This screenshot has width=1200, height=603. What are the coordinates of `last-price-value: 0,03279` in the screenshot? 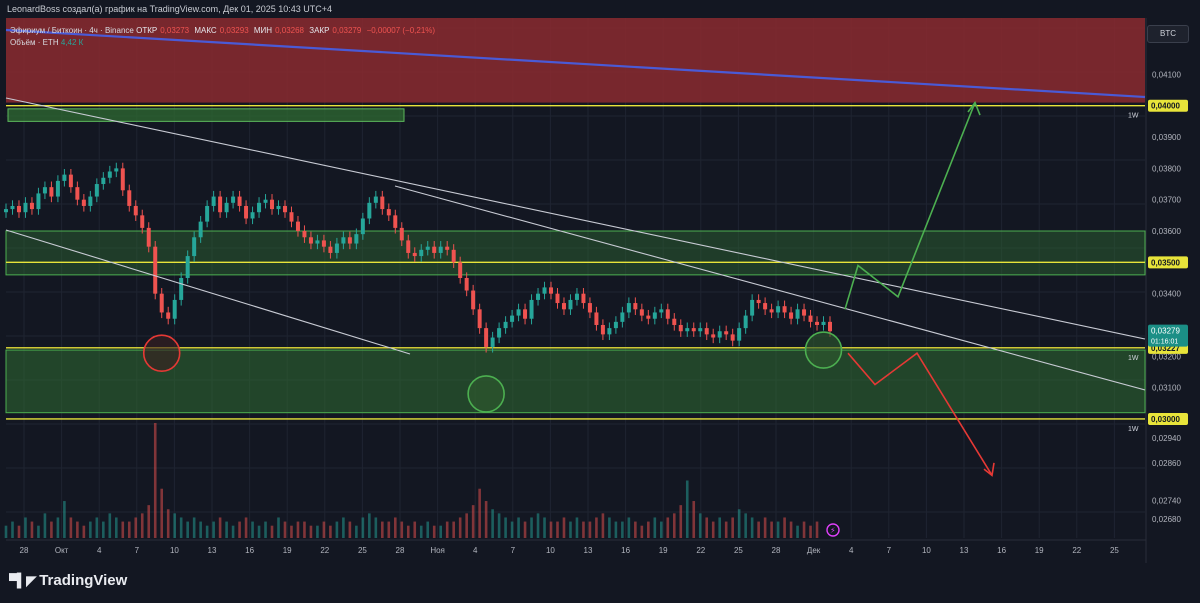 It's located at (1165, 331).